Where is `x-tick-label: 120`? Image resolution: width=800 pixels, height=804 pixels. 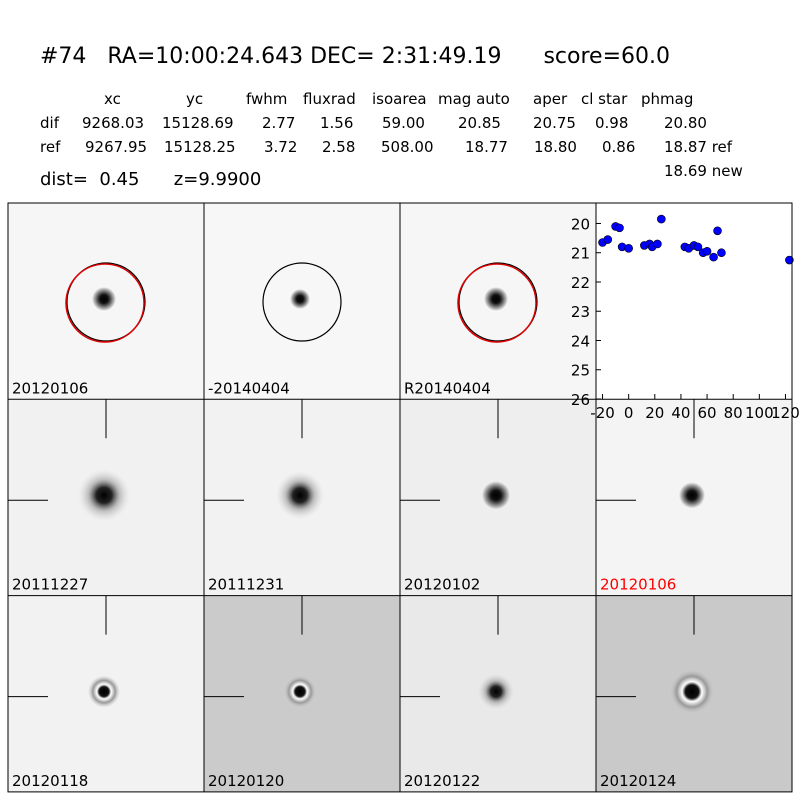 x-tick-label: 120 is located at coordinates (785, 413).